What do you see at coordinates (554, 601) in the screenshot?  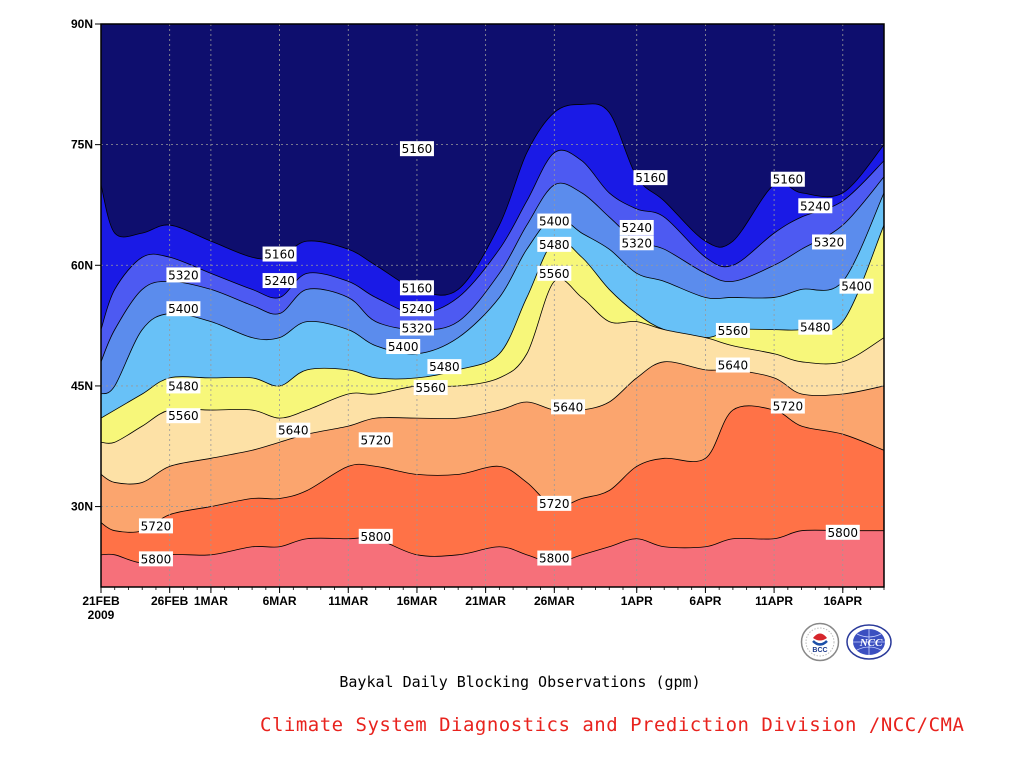 I see `x-tick-label: 26MAR` at bounding box center [554, 601].